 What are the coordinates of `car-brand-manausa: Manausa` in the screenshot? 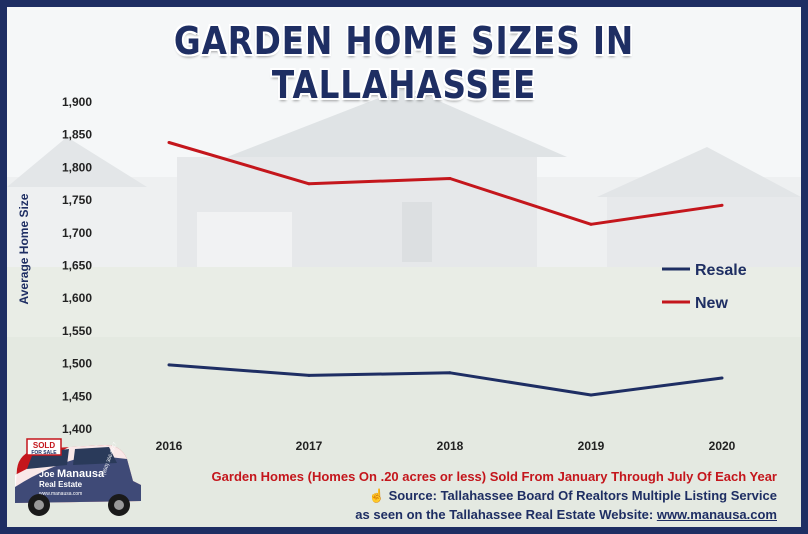 It's located at (81, 474).